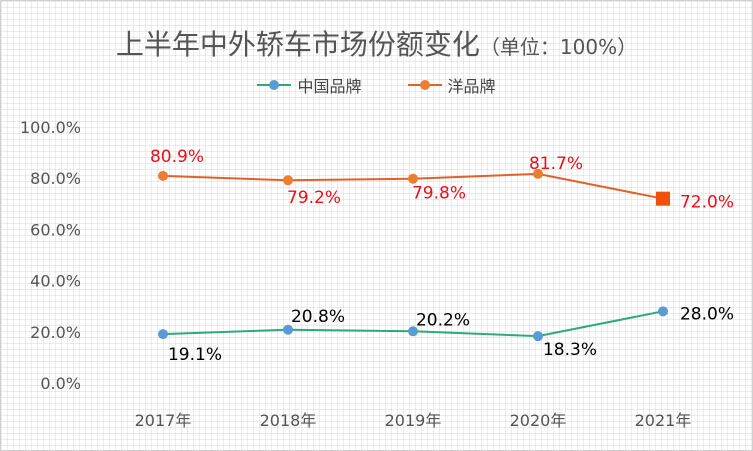 The width and height of the screenshot is (753, 451). I want to click on data-label: 72.0%, so click(707, 203).